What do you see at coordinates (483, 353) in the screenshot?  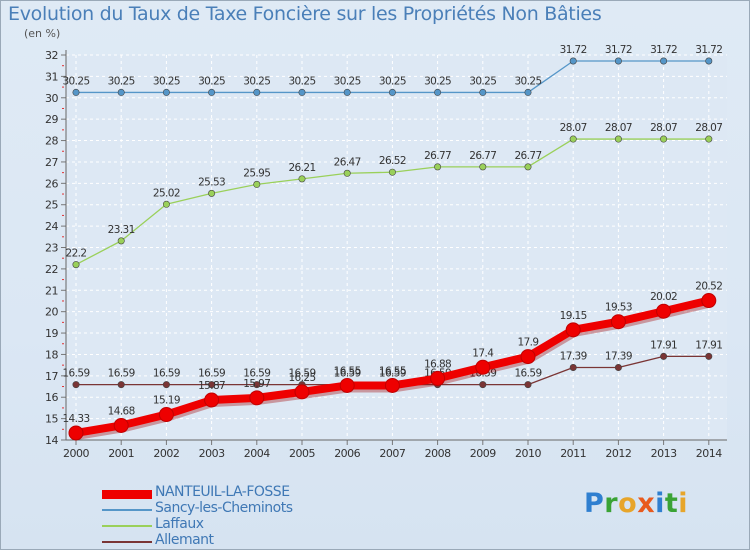 I see `data-label: 17.4` at bounding box center [483, 353].